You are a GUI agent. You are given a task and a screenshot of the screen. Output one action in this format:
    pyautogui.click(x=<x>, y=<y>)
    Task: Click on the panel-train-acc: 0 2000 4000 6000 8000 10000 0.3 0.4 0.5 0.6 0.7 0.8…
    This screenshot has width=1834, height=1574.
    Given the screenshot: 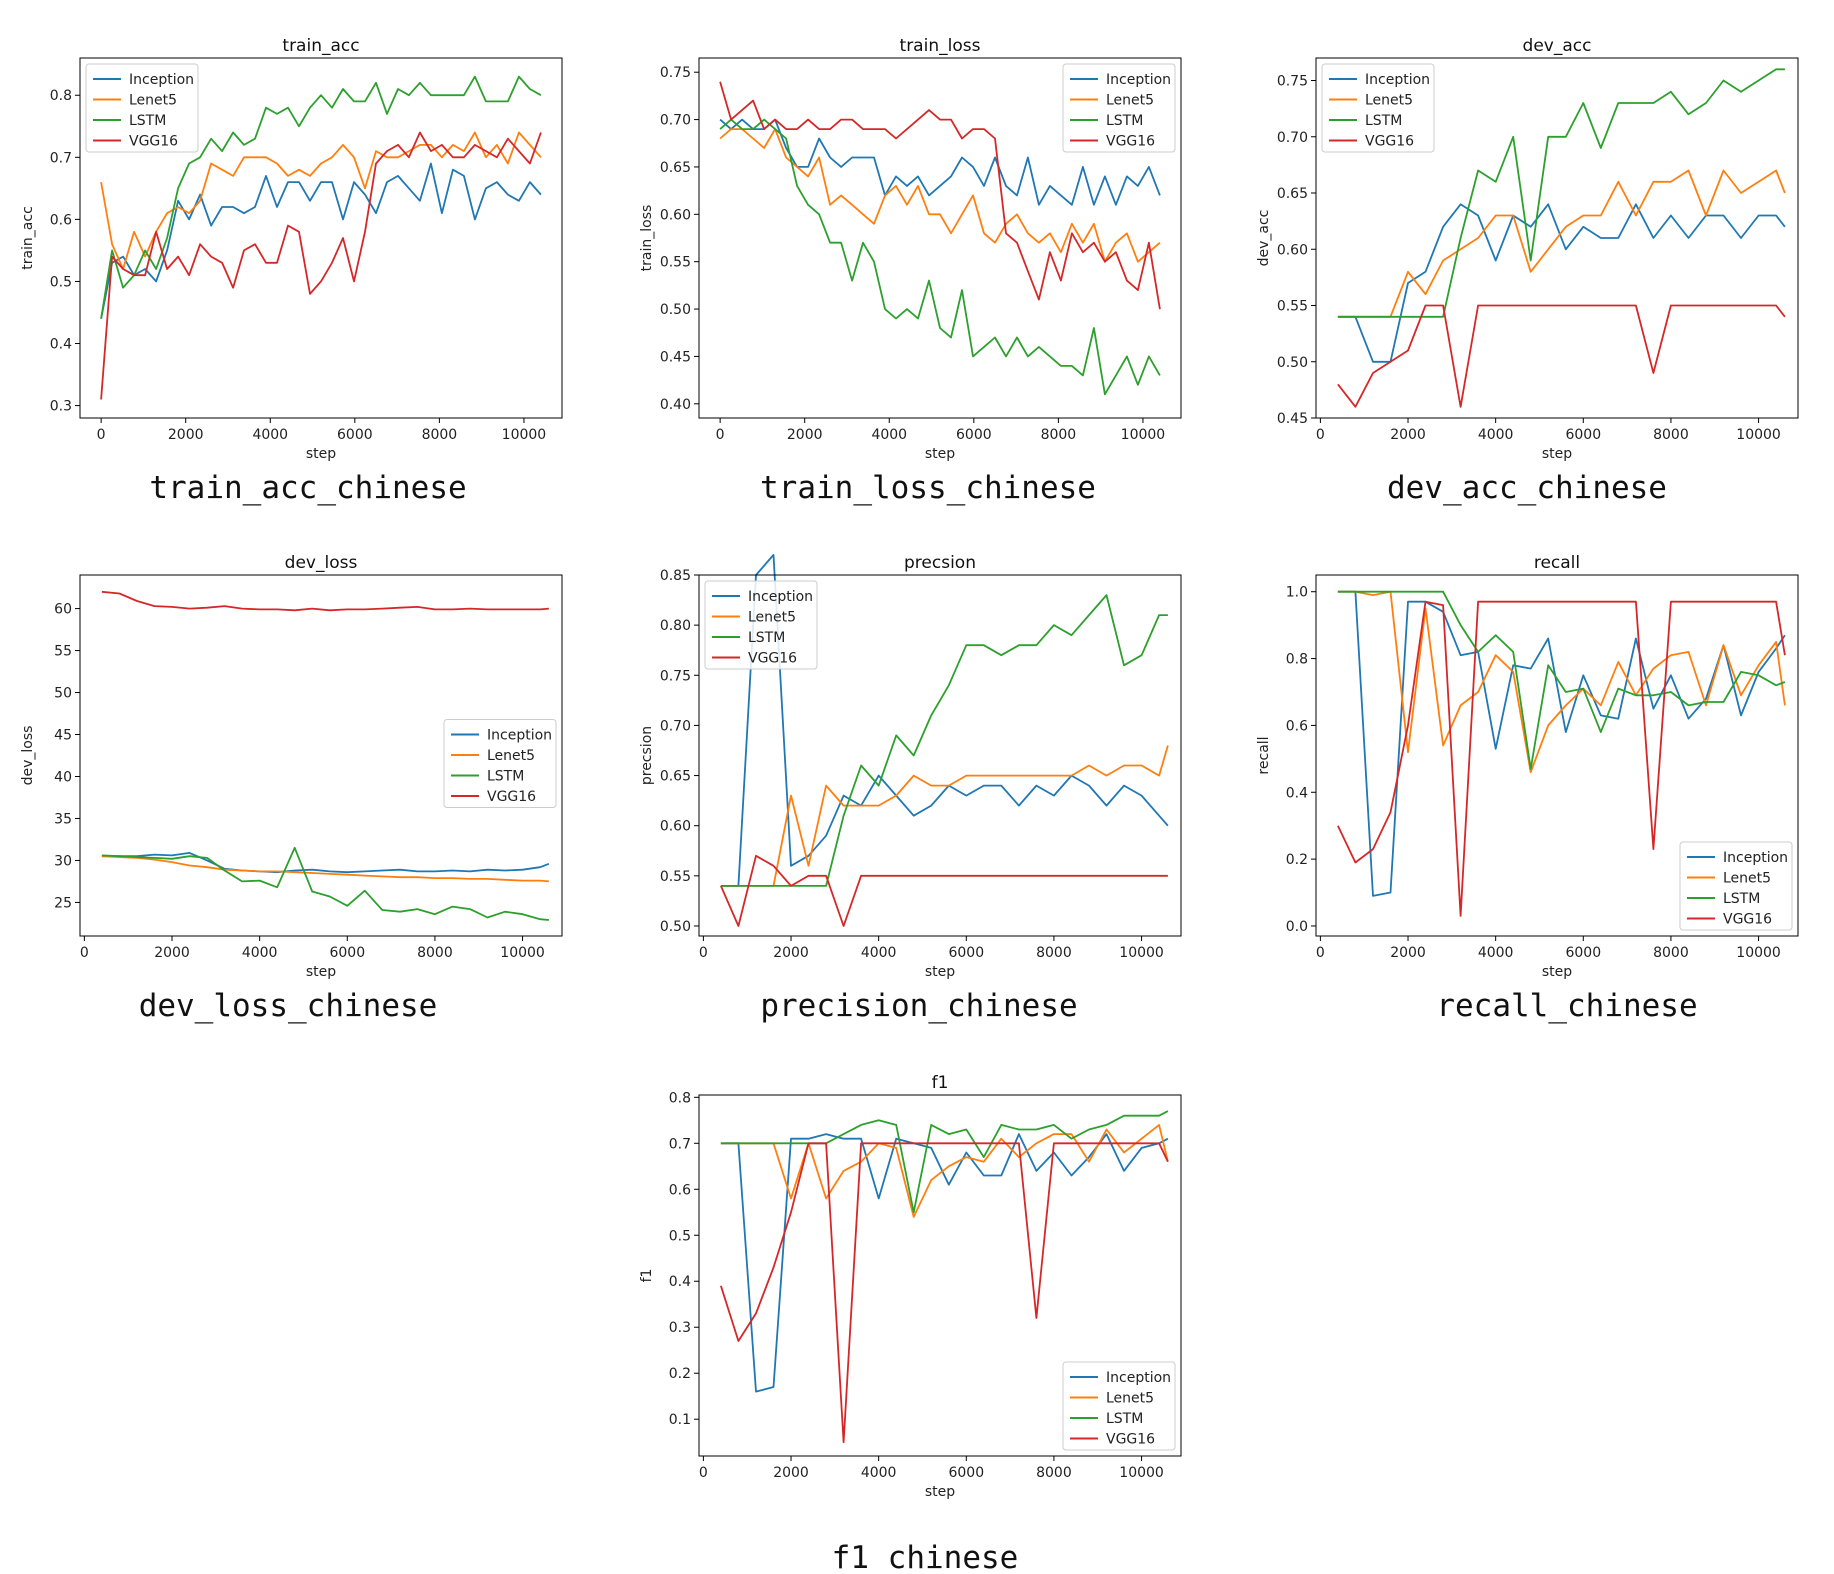 What is the action you would take?
    pyautogui.click(x=291, y=271)
    